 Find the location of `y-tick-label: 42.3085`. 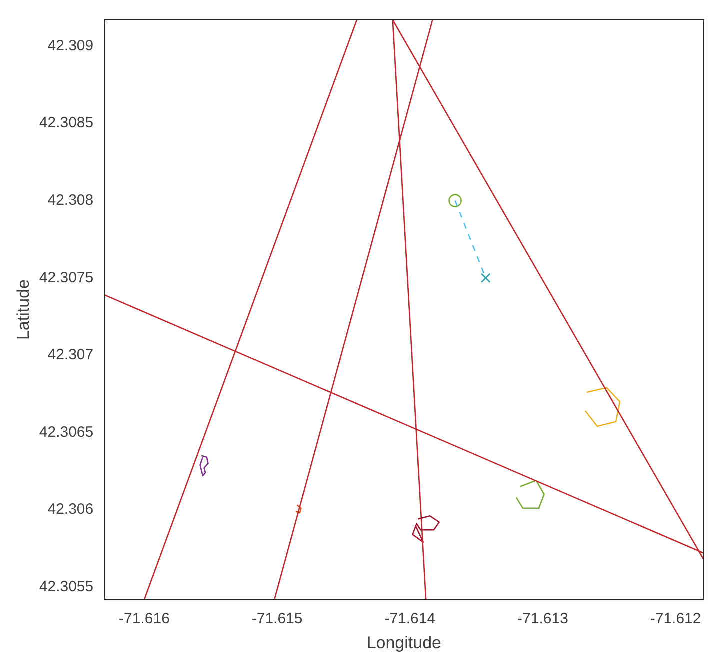

y-tick-label: 42.3085 is located at coordinates (66, 123).